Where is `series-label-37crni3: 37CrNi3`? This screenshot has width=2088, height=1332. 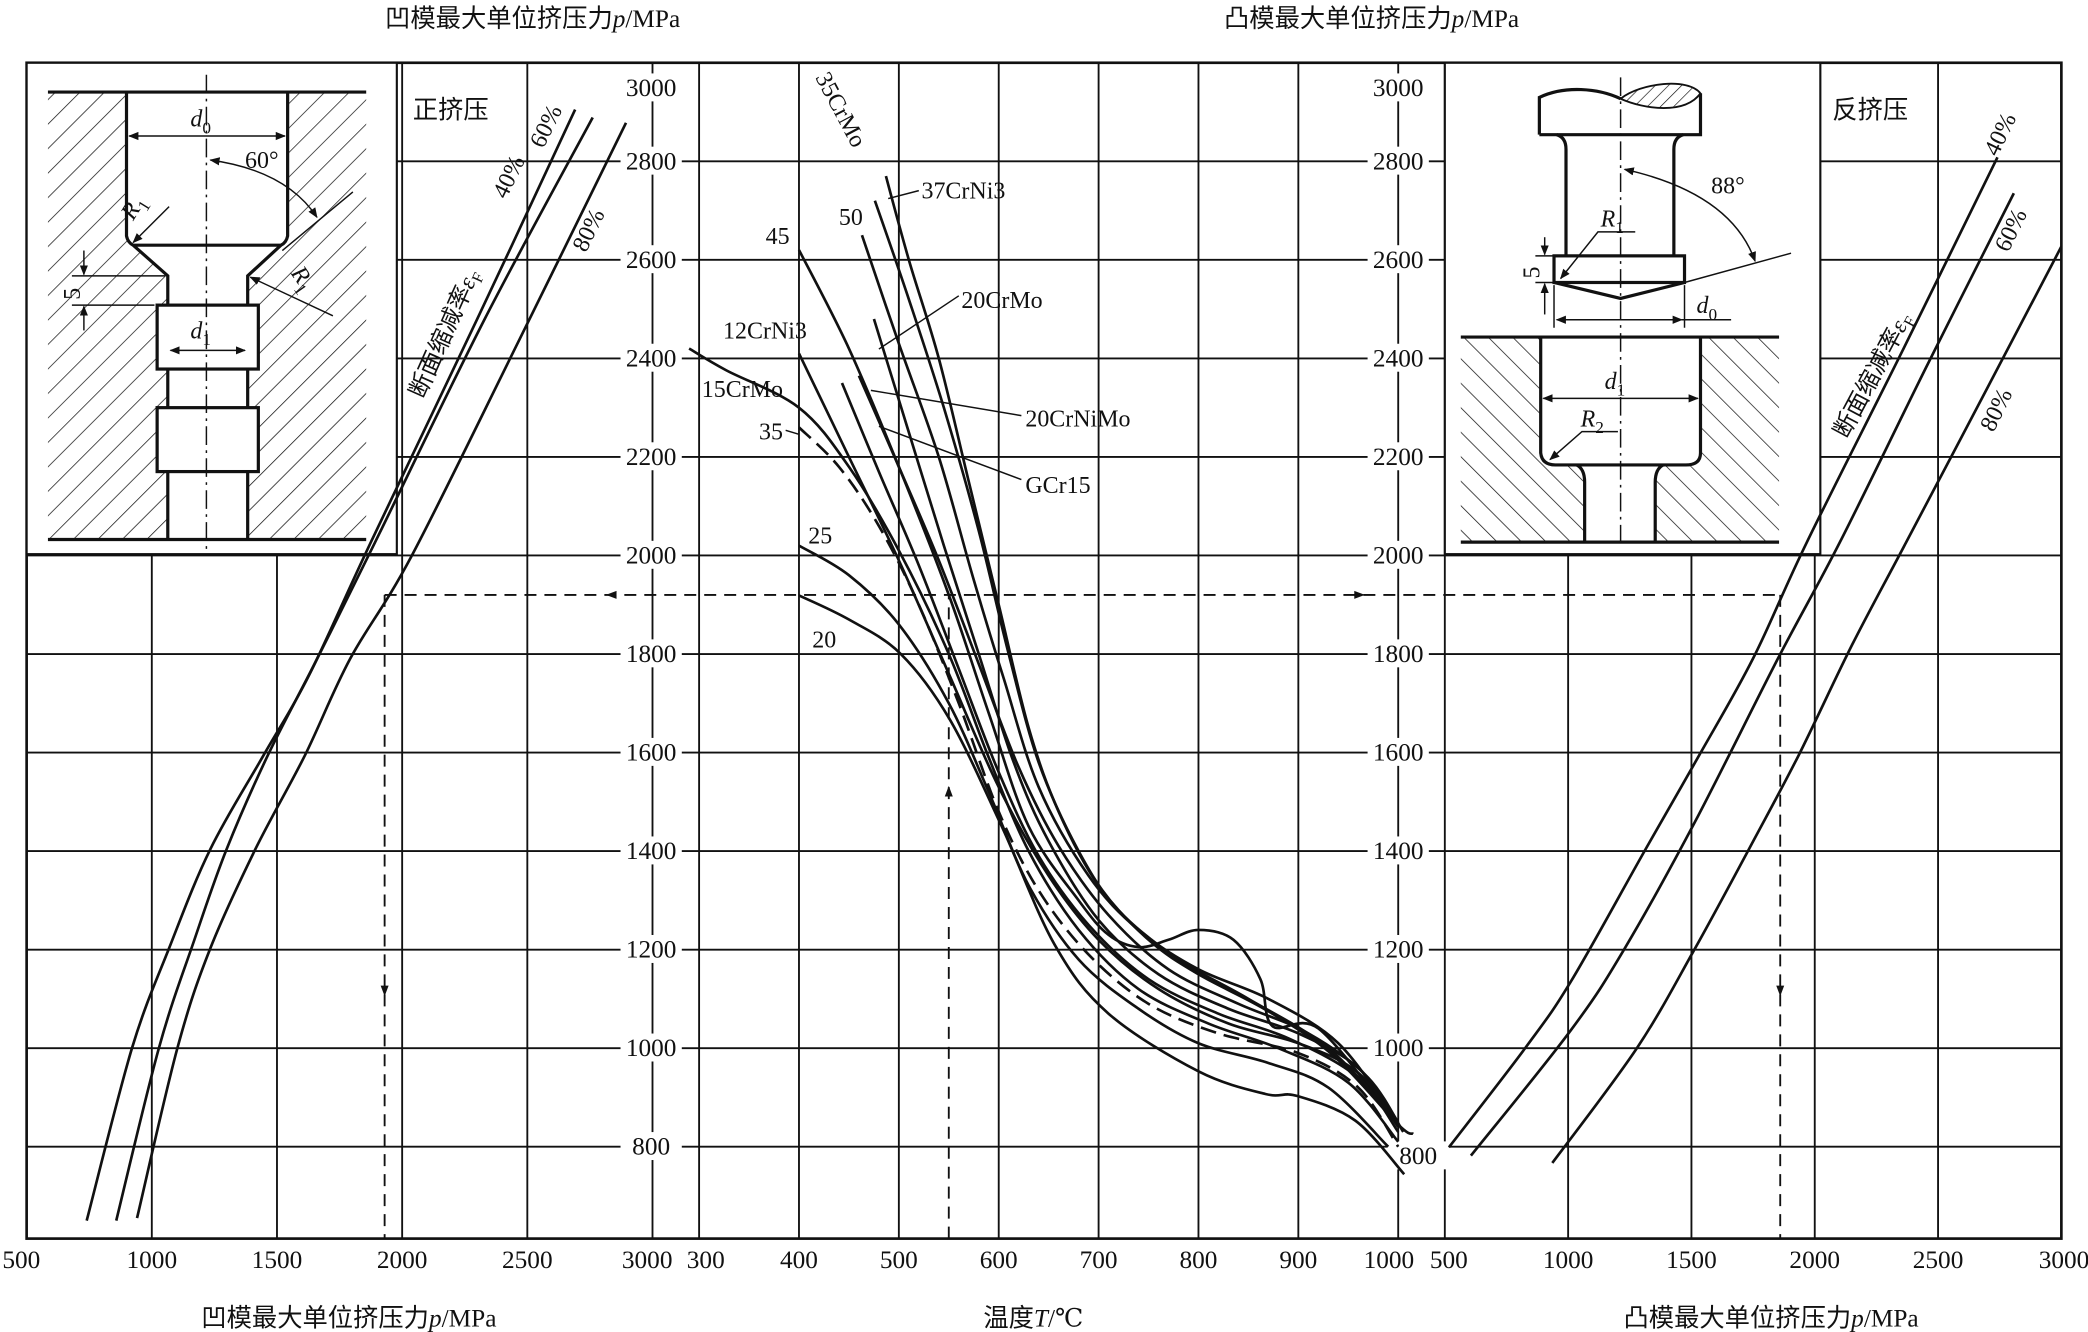
series-label-37crni3: 37CrNi3 is located at coordinates (963, 192).